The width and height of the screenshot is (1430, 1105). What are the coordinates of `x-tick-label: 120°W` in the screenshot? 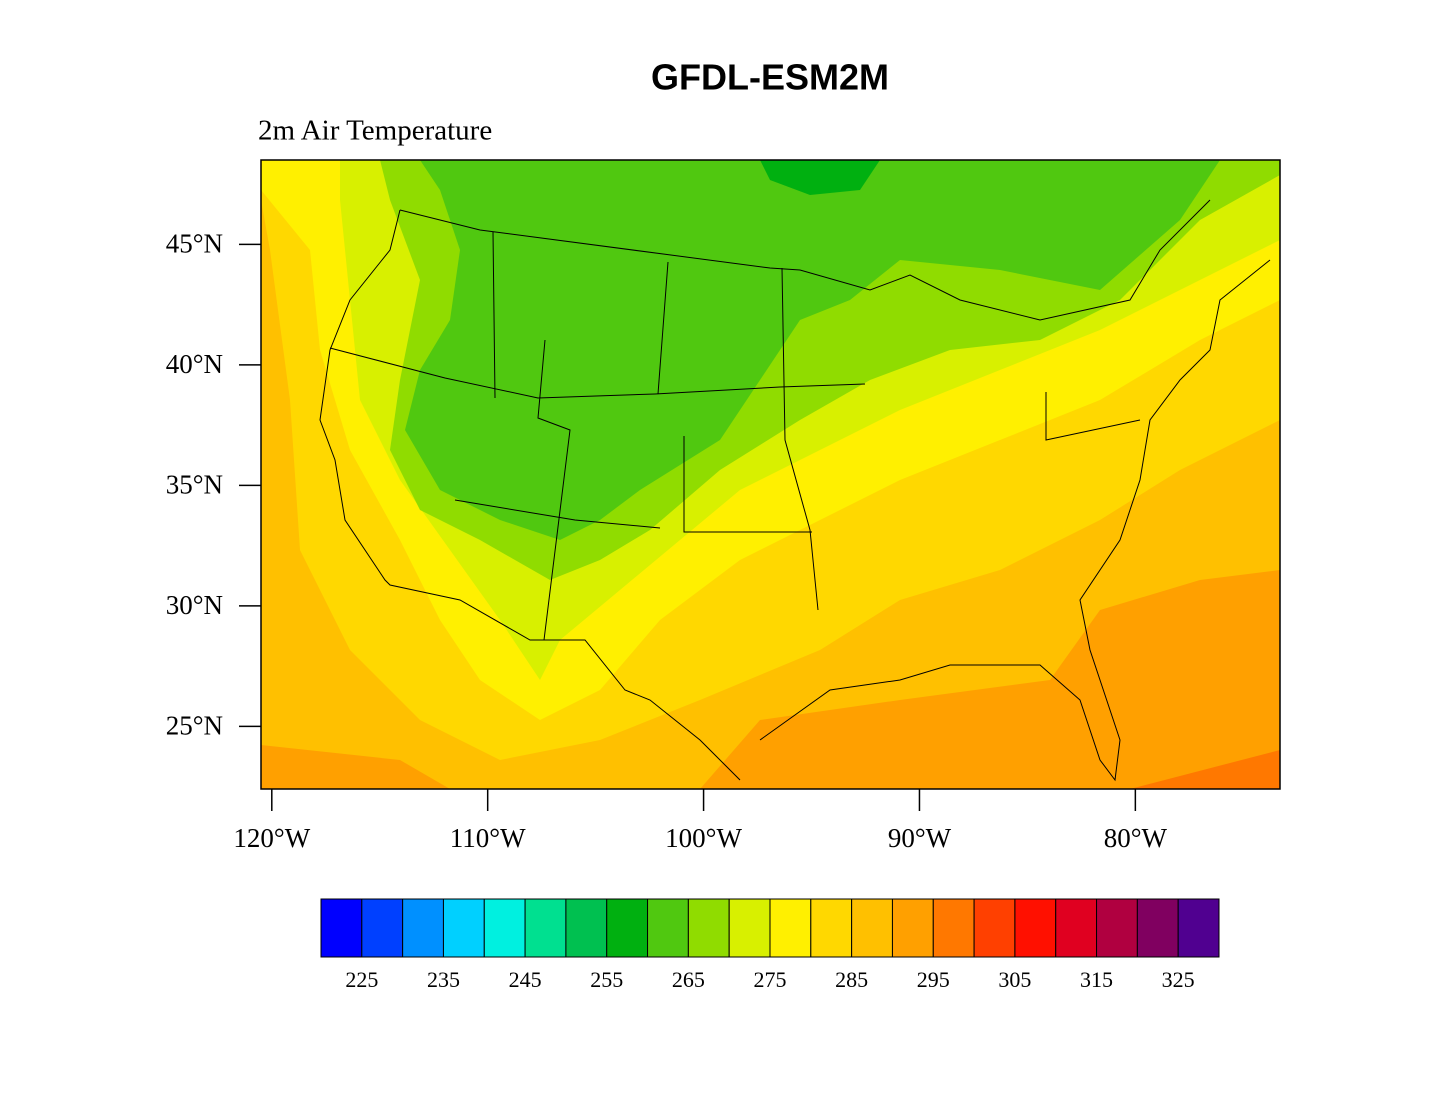 It's located at (271, 838).